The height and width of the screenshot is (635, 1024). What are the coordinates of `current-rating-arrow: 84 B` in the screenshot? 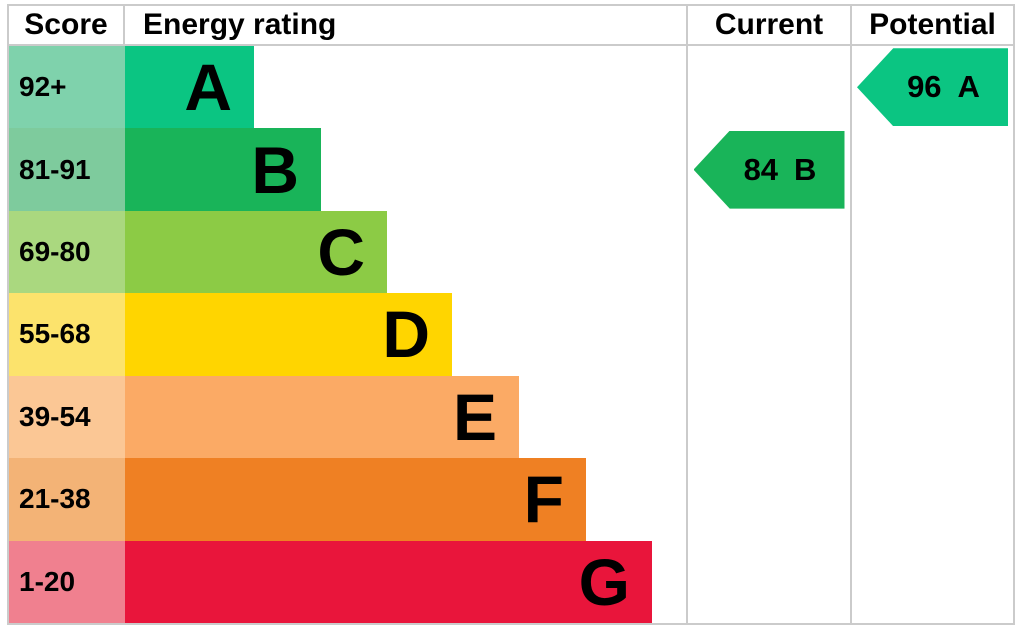 It's located at (769, 169).